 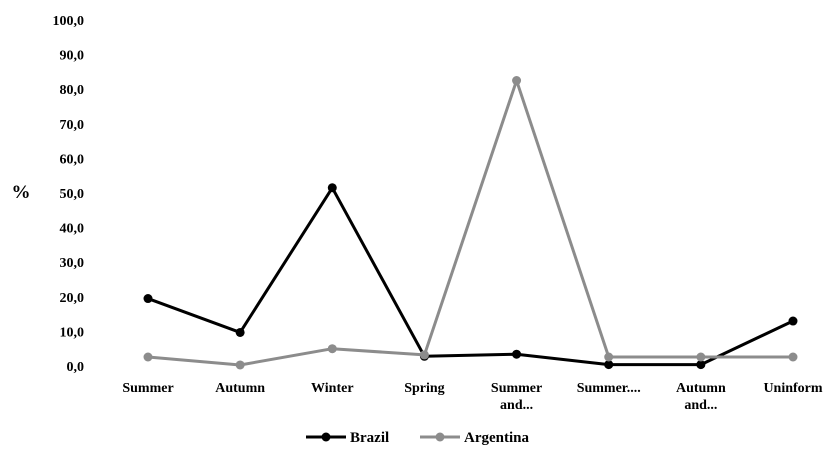 What do you see at coordinates (72, 332) in the screenshot?
I see `y-tick-label: 10,0` at bounding box center [72, 332].